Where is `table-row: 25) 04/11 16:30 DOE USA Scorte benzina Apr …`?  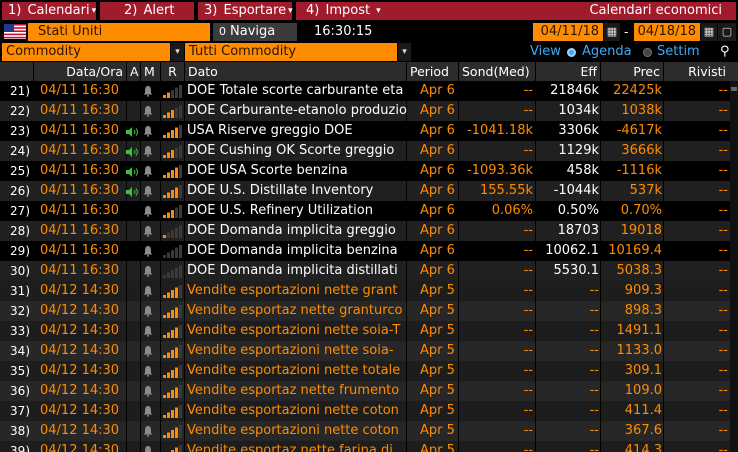 table-row: 25) 04/11 16:30 DOE USA Scorte benzina Apr … is located at coordinates (369, 171).